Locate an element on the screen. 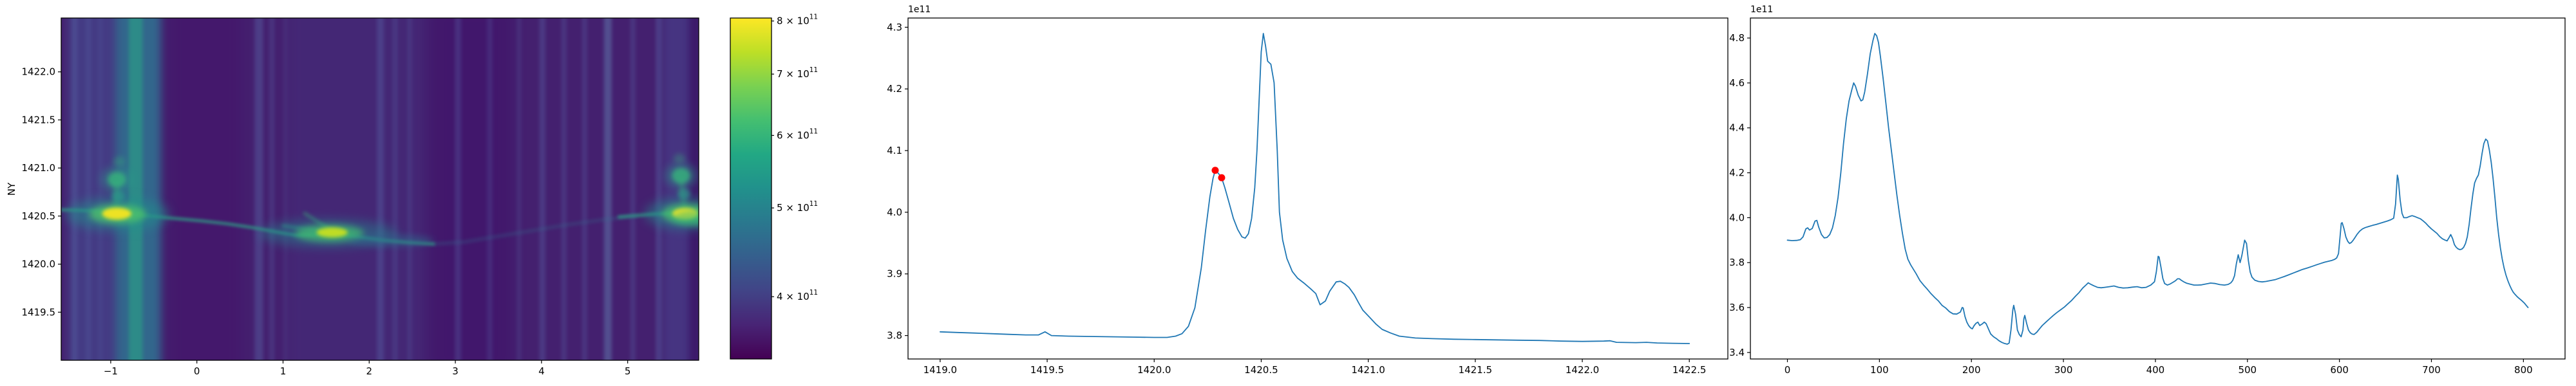  x-tick-label: 4 is located at coordinates (541, 371).